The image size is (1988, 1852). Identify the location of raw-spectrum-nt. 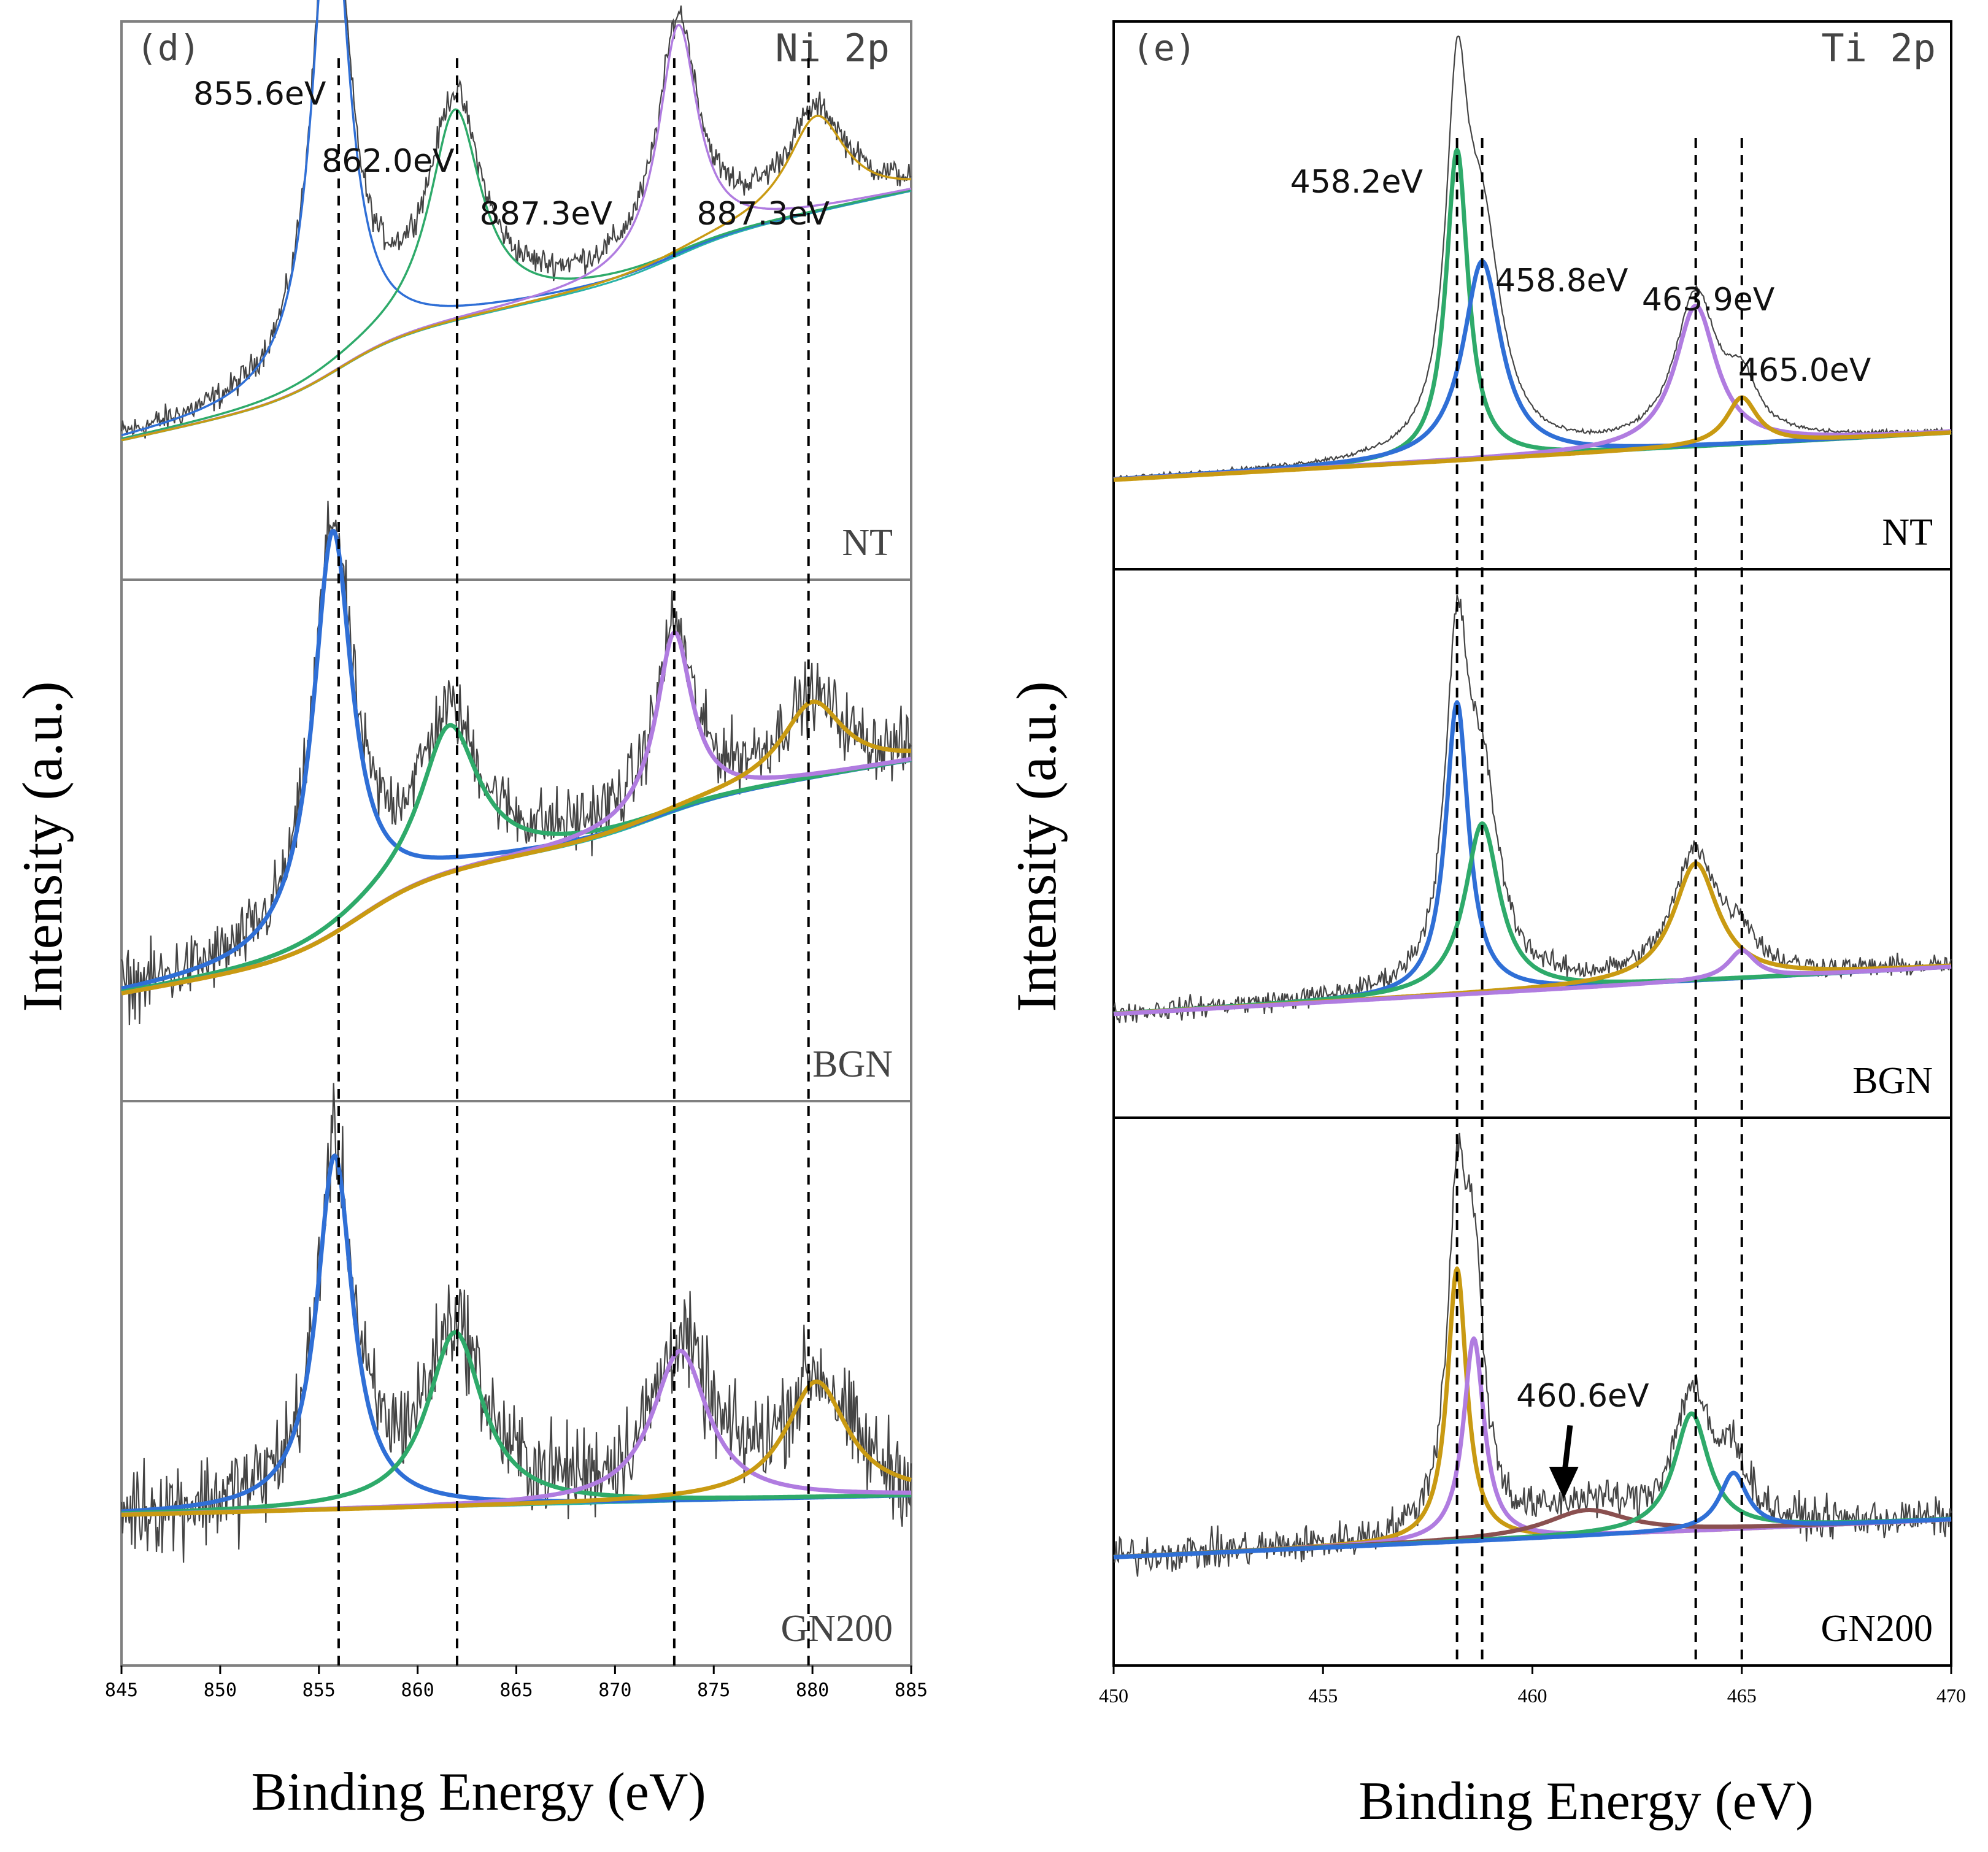
(1532, 257).